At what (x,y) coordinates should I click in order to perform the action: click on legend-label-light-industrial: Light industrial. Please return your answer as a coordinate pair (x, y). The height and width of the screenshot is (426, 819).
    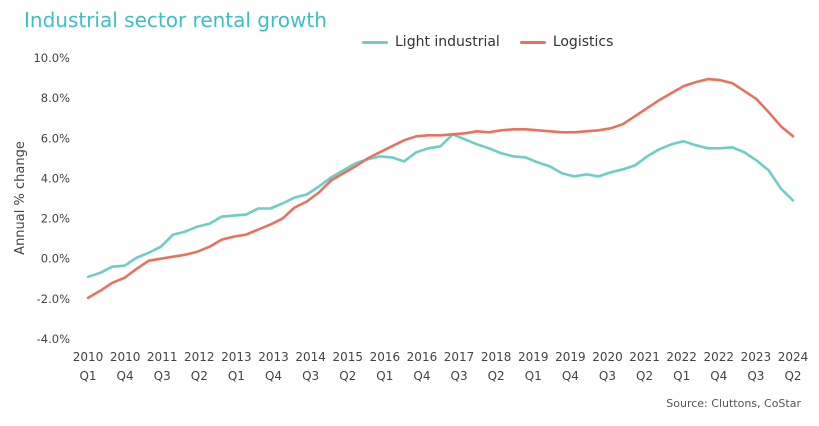
    Looking at the image, I should click on (447, 42).